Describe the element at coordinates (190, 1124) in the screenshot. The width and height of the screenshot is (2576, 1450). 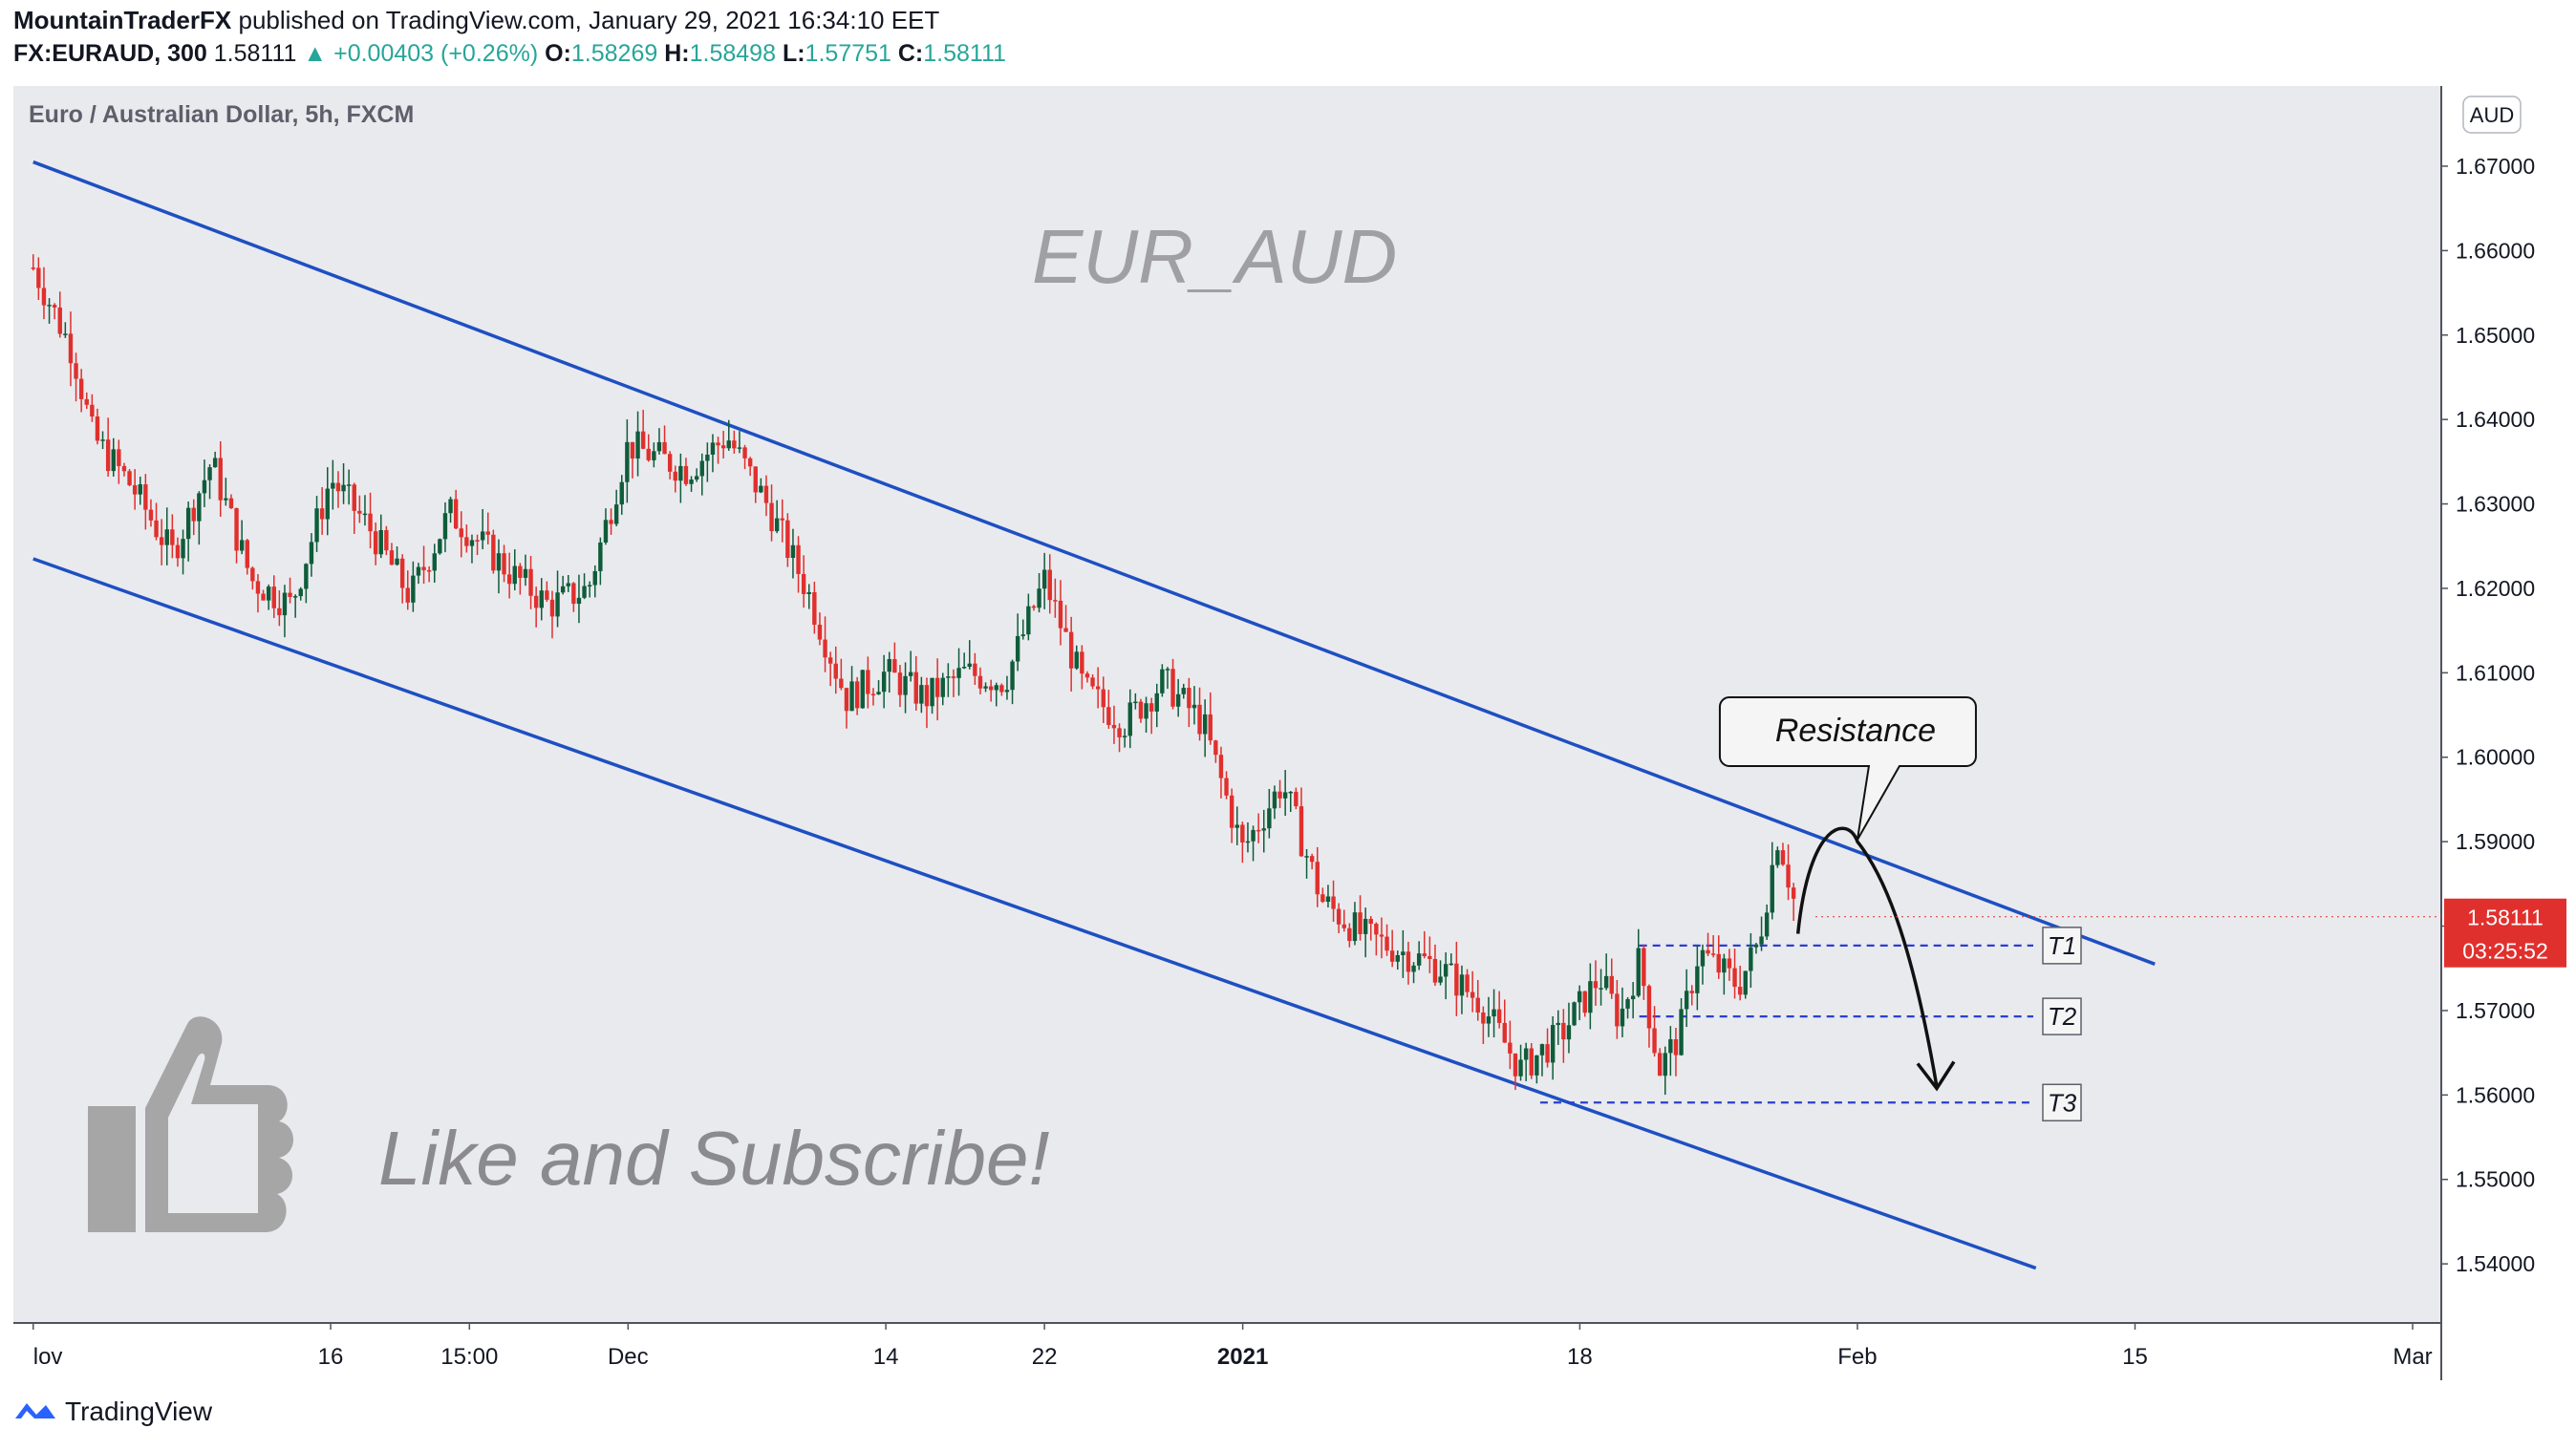
I see `thumbs-up-icon` at that location.